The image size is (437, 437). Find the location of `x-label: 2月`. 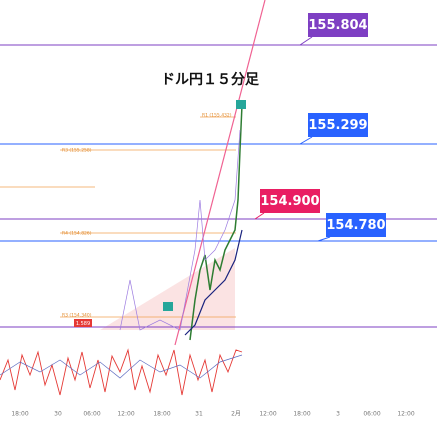

x-label: 2月 is located at coordinates (236, 414).